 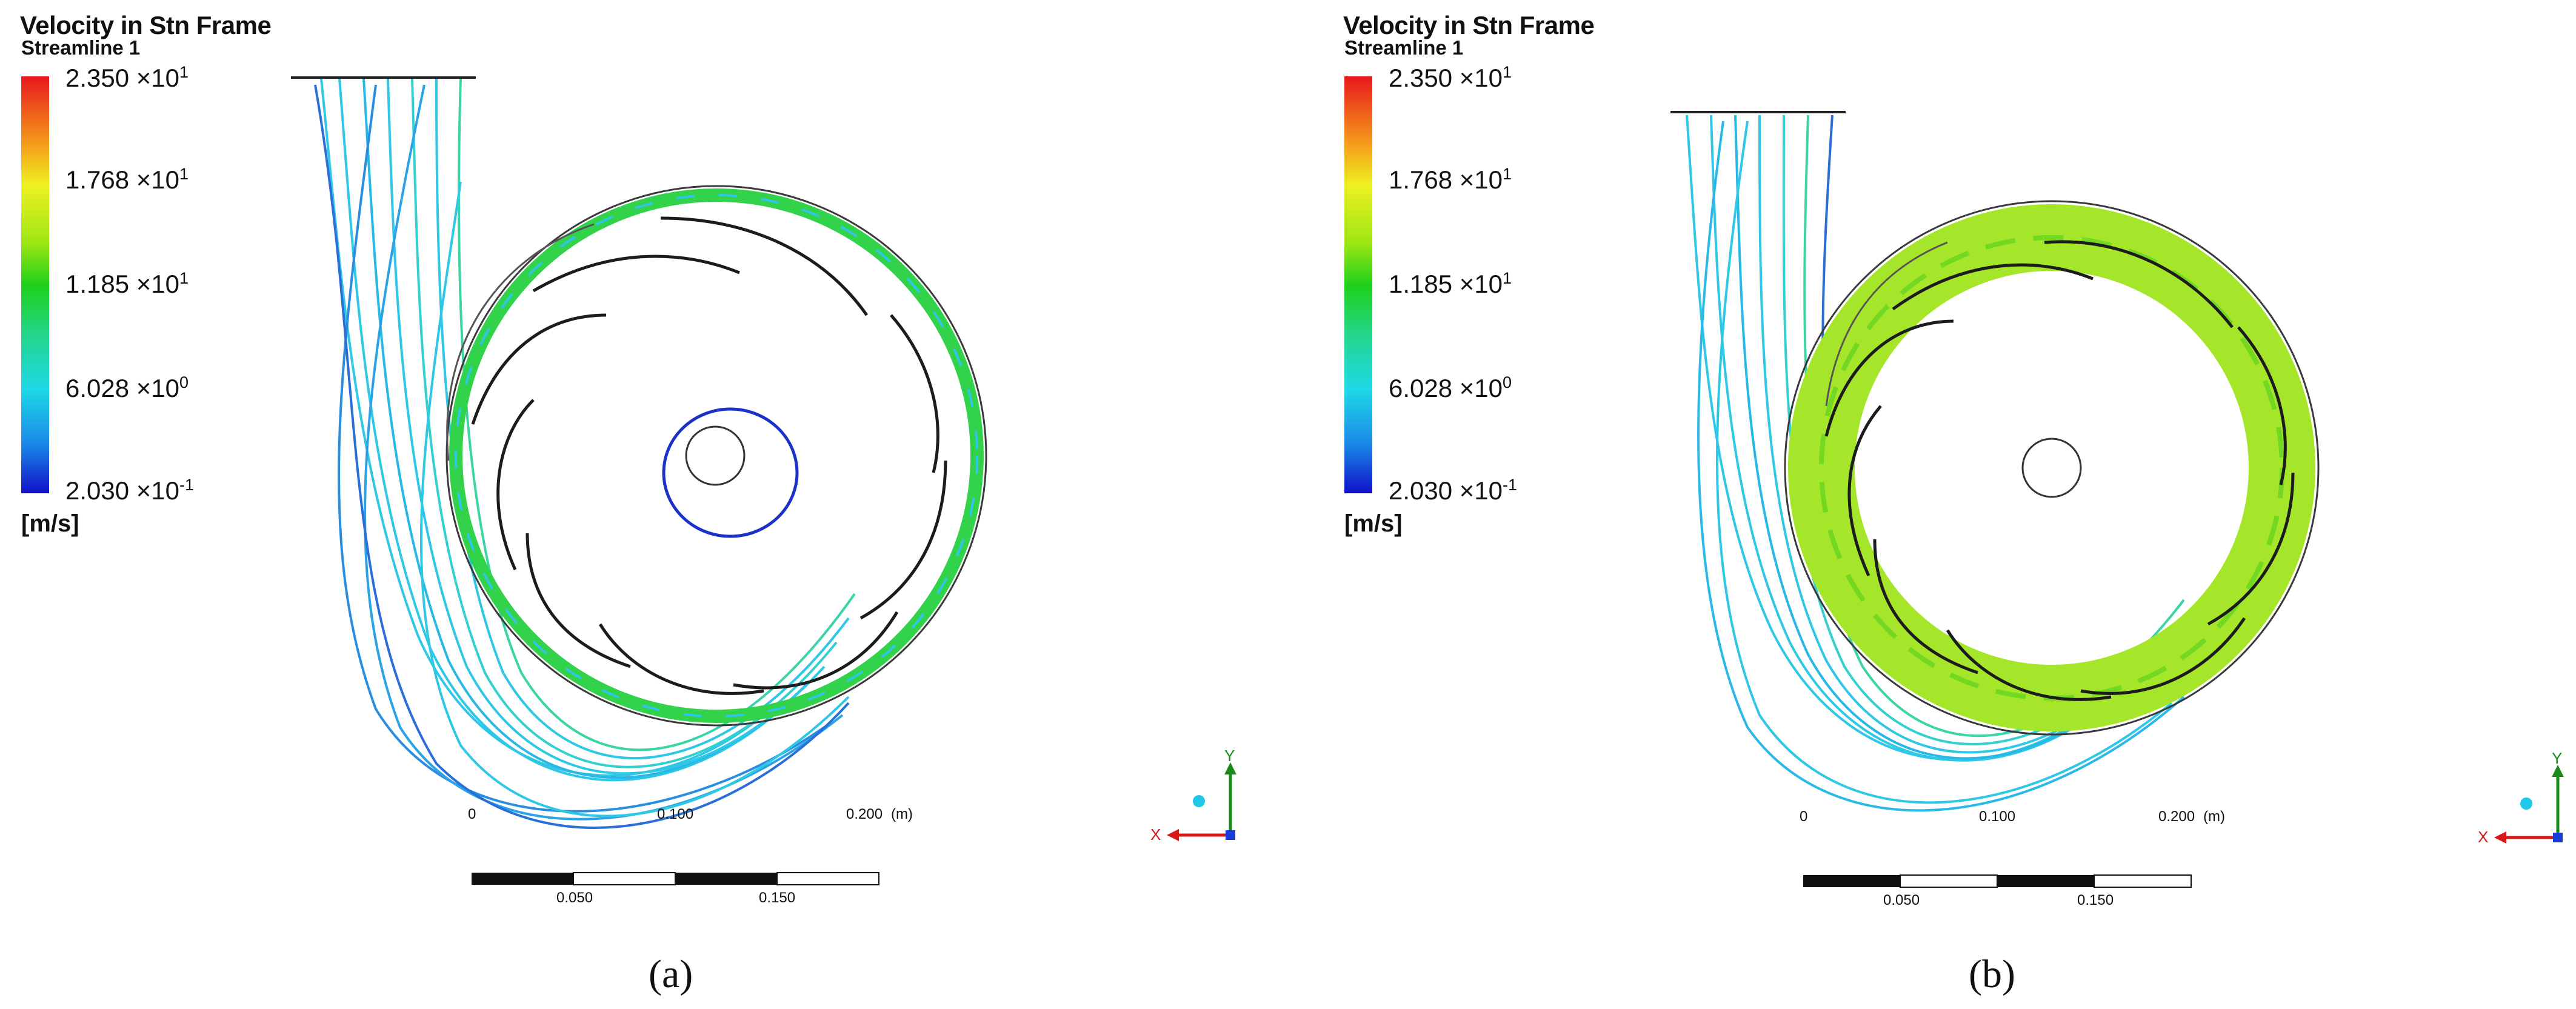 I want to click on panel-caption: (b), so click(x=1992, y=974).